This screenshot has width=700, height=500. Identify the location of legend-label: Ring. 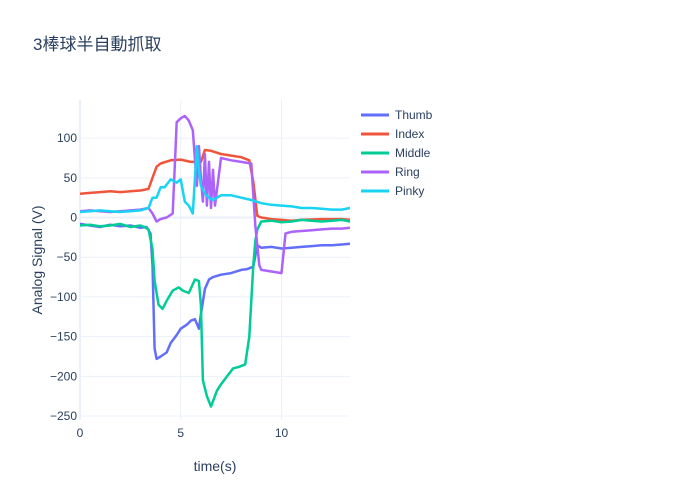
(407, 172).